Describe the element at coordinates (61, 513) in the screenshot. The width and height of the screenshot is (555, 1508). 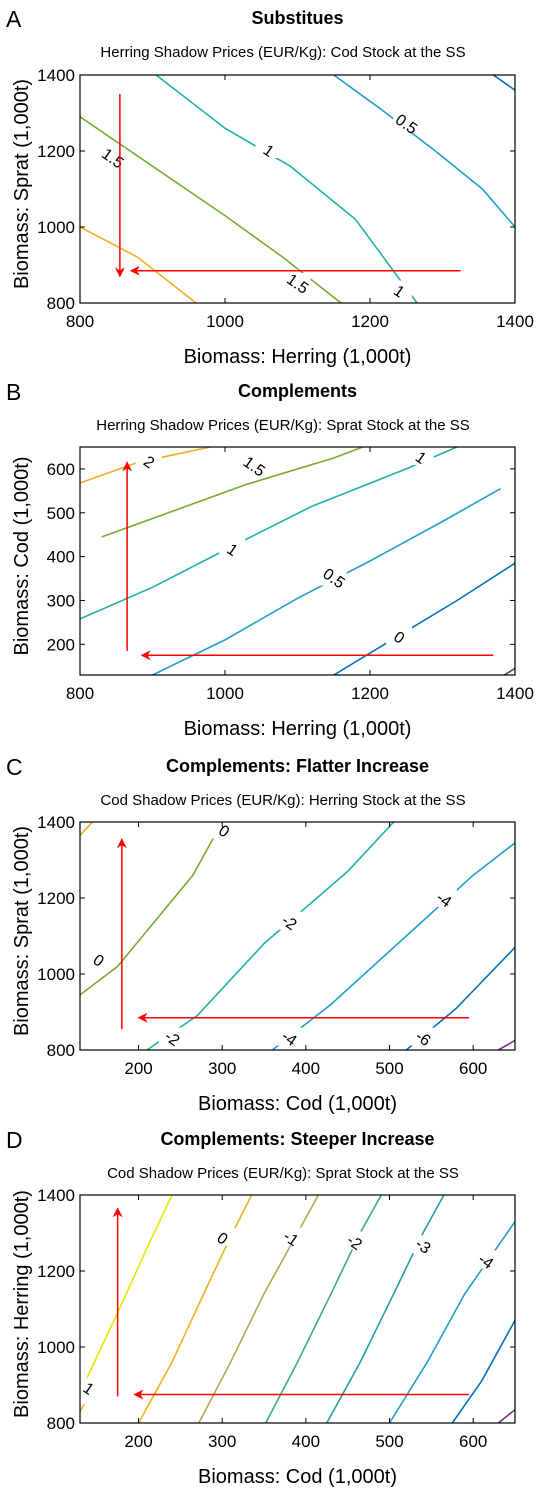
I see `y-tick-label: 500` at that location.